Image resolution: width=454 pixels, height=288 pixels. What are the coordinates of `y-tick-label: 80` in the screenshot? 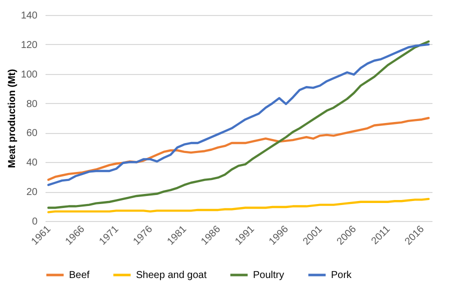 It's located at (32, 104).